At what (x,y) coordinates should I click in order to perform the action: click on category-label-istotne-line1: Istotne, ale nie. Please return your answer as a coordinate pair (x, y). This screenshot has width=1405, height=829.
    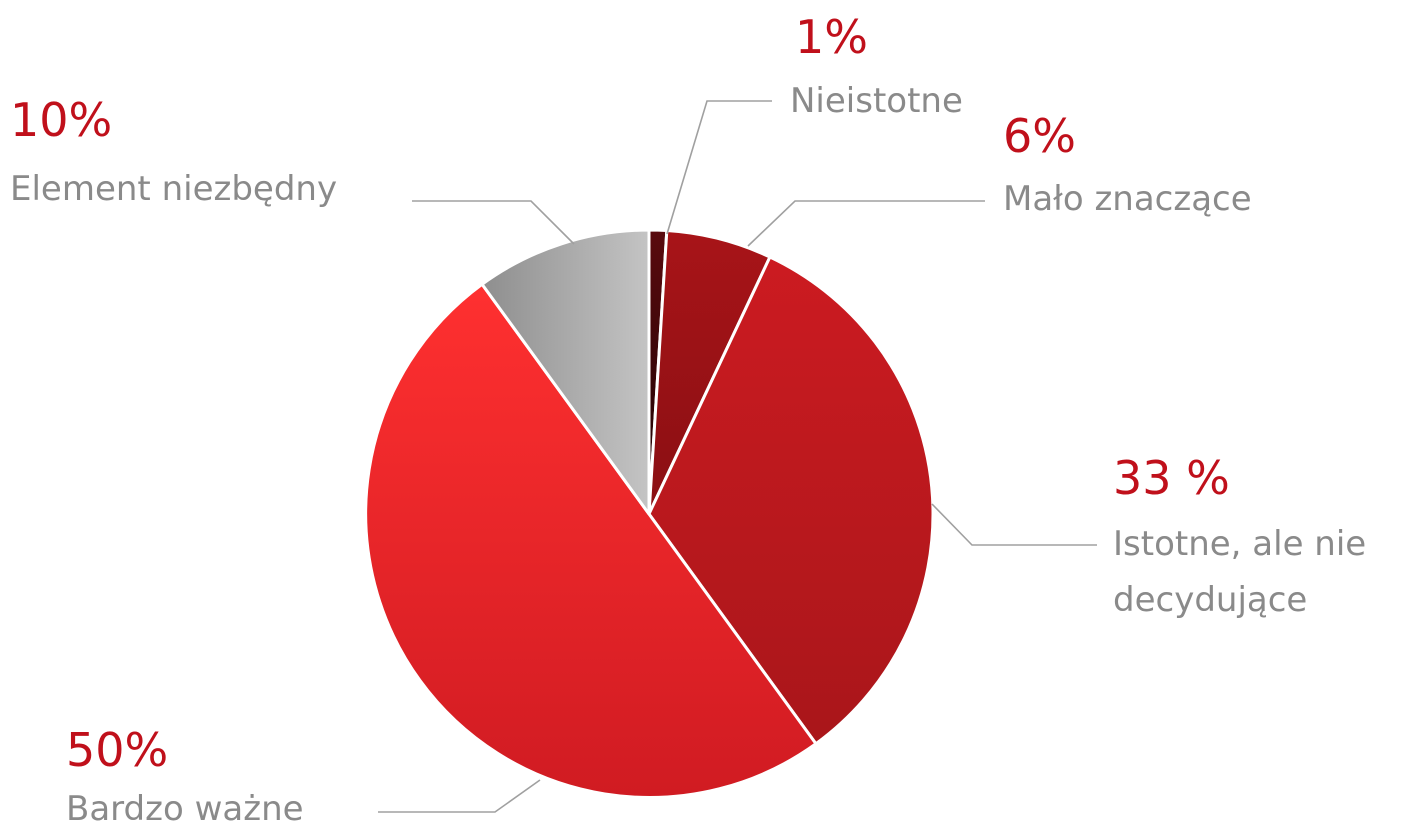
    Looking at the image, I should click on (1240, 544).